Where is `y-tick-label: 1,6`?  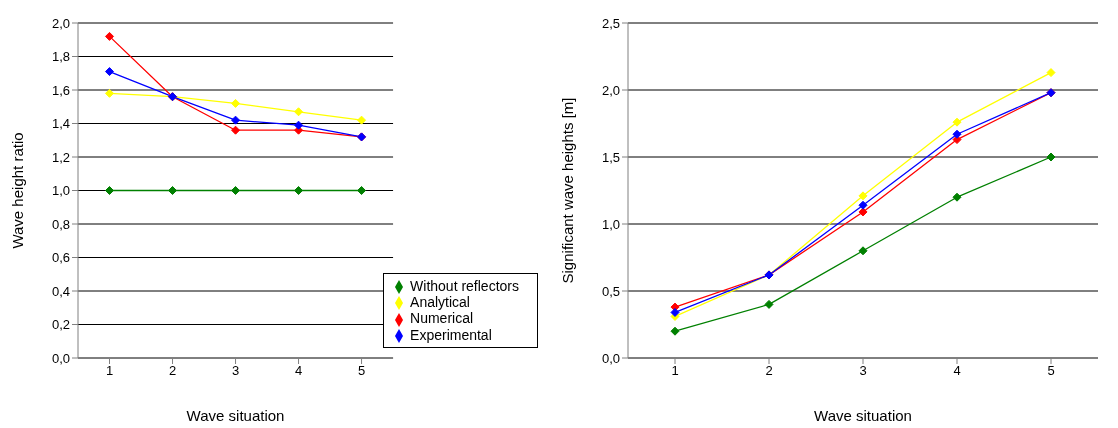 y-tick-label: 1,6 is located at coordinates (60, 90).